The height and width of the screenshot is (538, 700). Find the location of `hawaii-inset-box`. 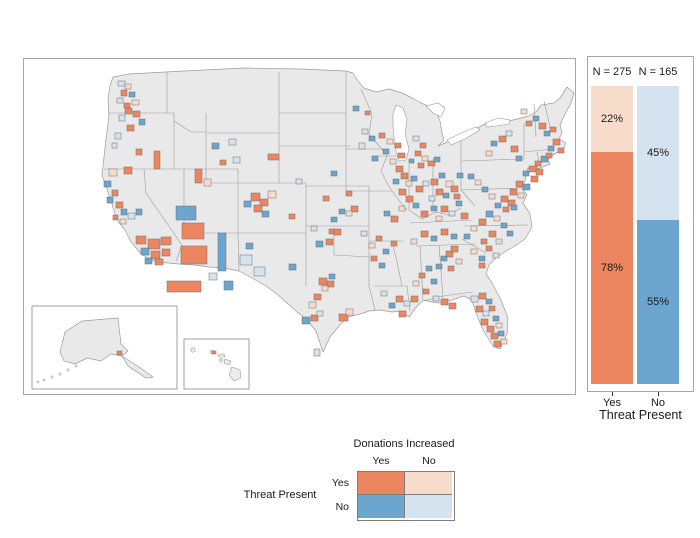

hawaii-inset-box is located at coordinates (216, 364).